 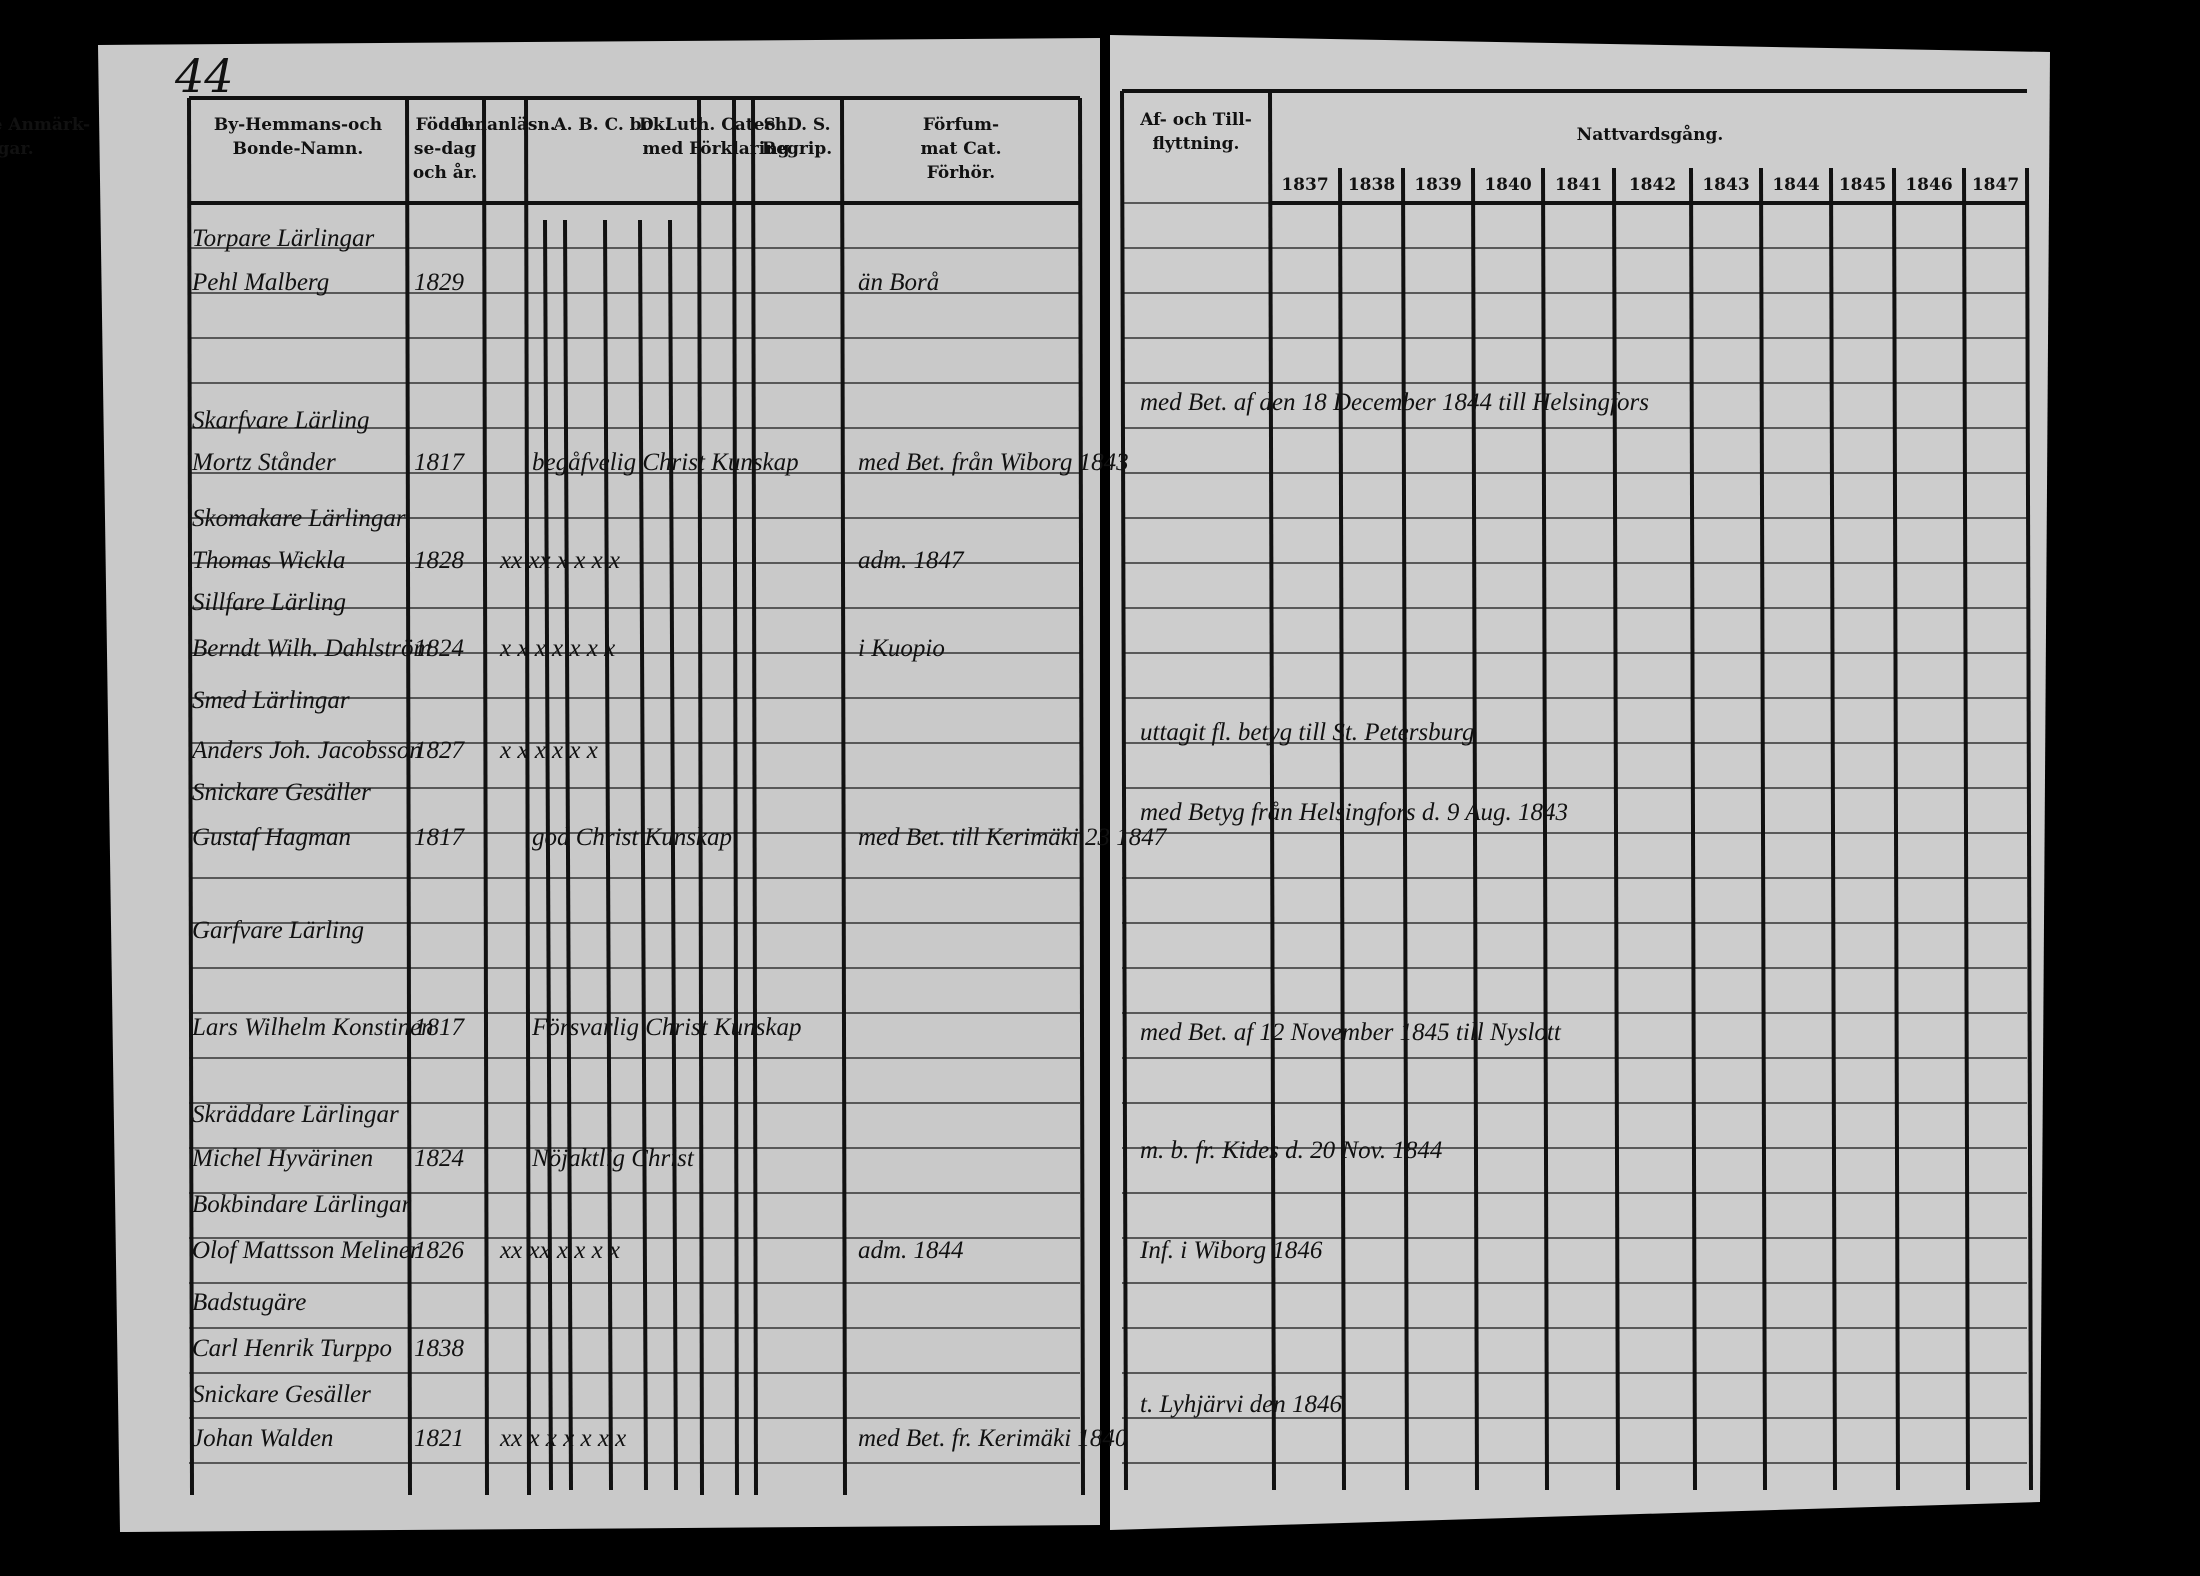 What do you see at coordinates (1650, 134) in the screenshot?
I see `column-header: Nattvardsgång.` at bounding box center [1650, 134].